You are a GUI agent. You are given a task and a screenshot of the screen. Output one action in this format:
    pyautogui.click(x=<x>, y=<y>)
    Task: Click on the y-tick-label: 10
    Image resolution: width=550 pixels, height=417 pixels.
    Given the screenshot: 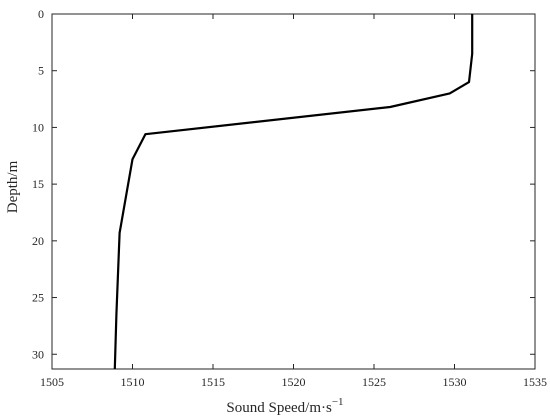 What is the action you would take?
    pyautogui.click(x=38, y=127)
    